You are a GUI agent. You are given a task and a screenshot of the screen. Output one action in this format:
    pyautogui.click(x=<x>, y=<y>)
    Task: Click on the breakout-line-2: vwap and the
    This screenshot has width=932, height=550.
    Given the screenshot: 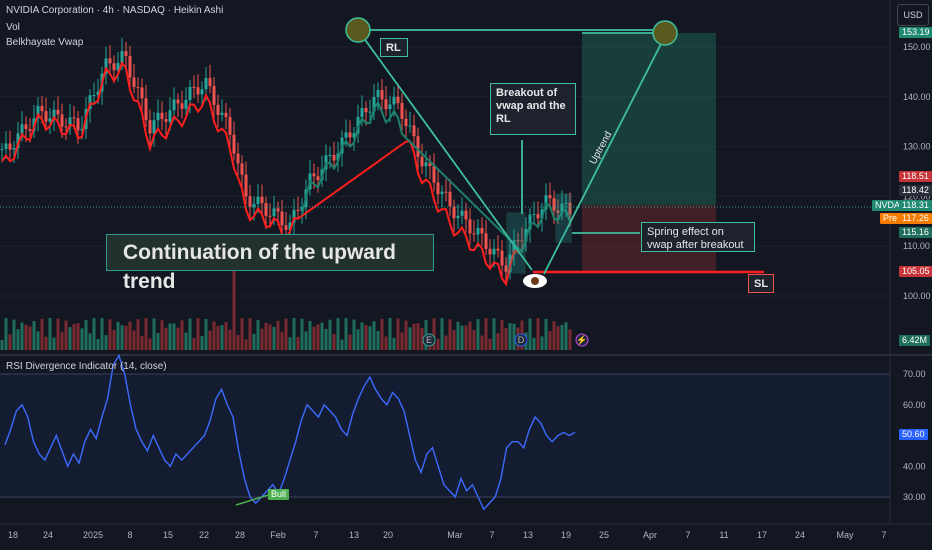 What is the action you would take?
    pyautogui.click(x=531, y=106)
    